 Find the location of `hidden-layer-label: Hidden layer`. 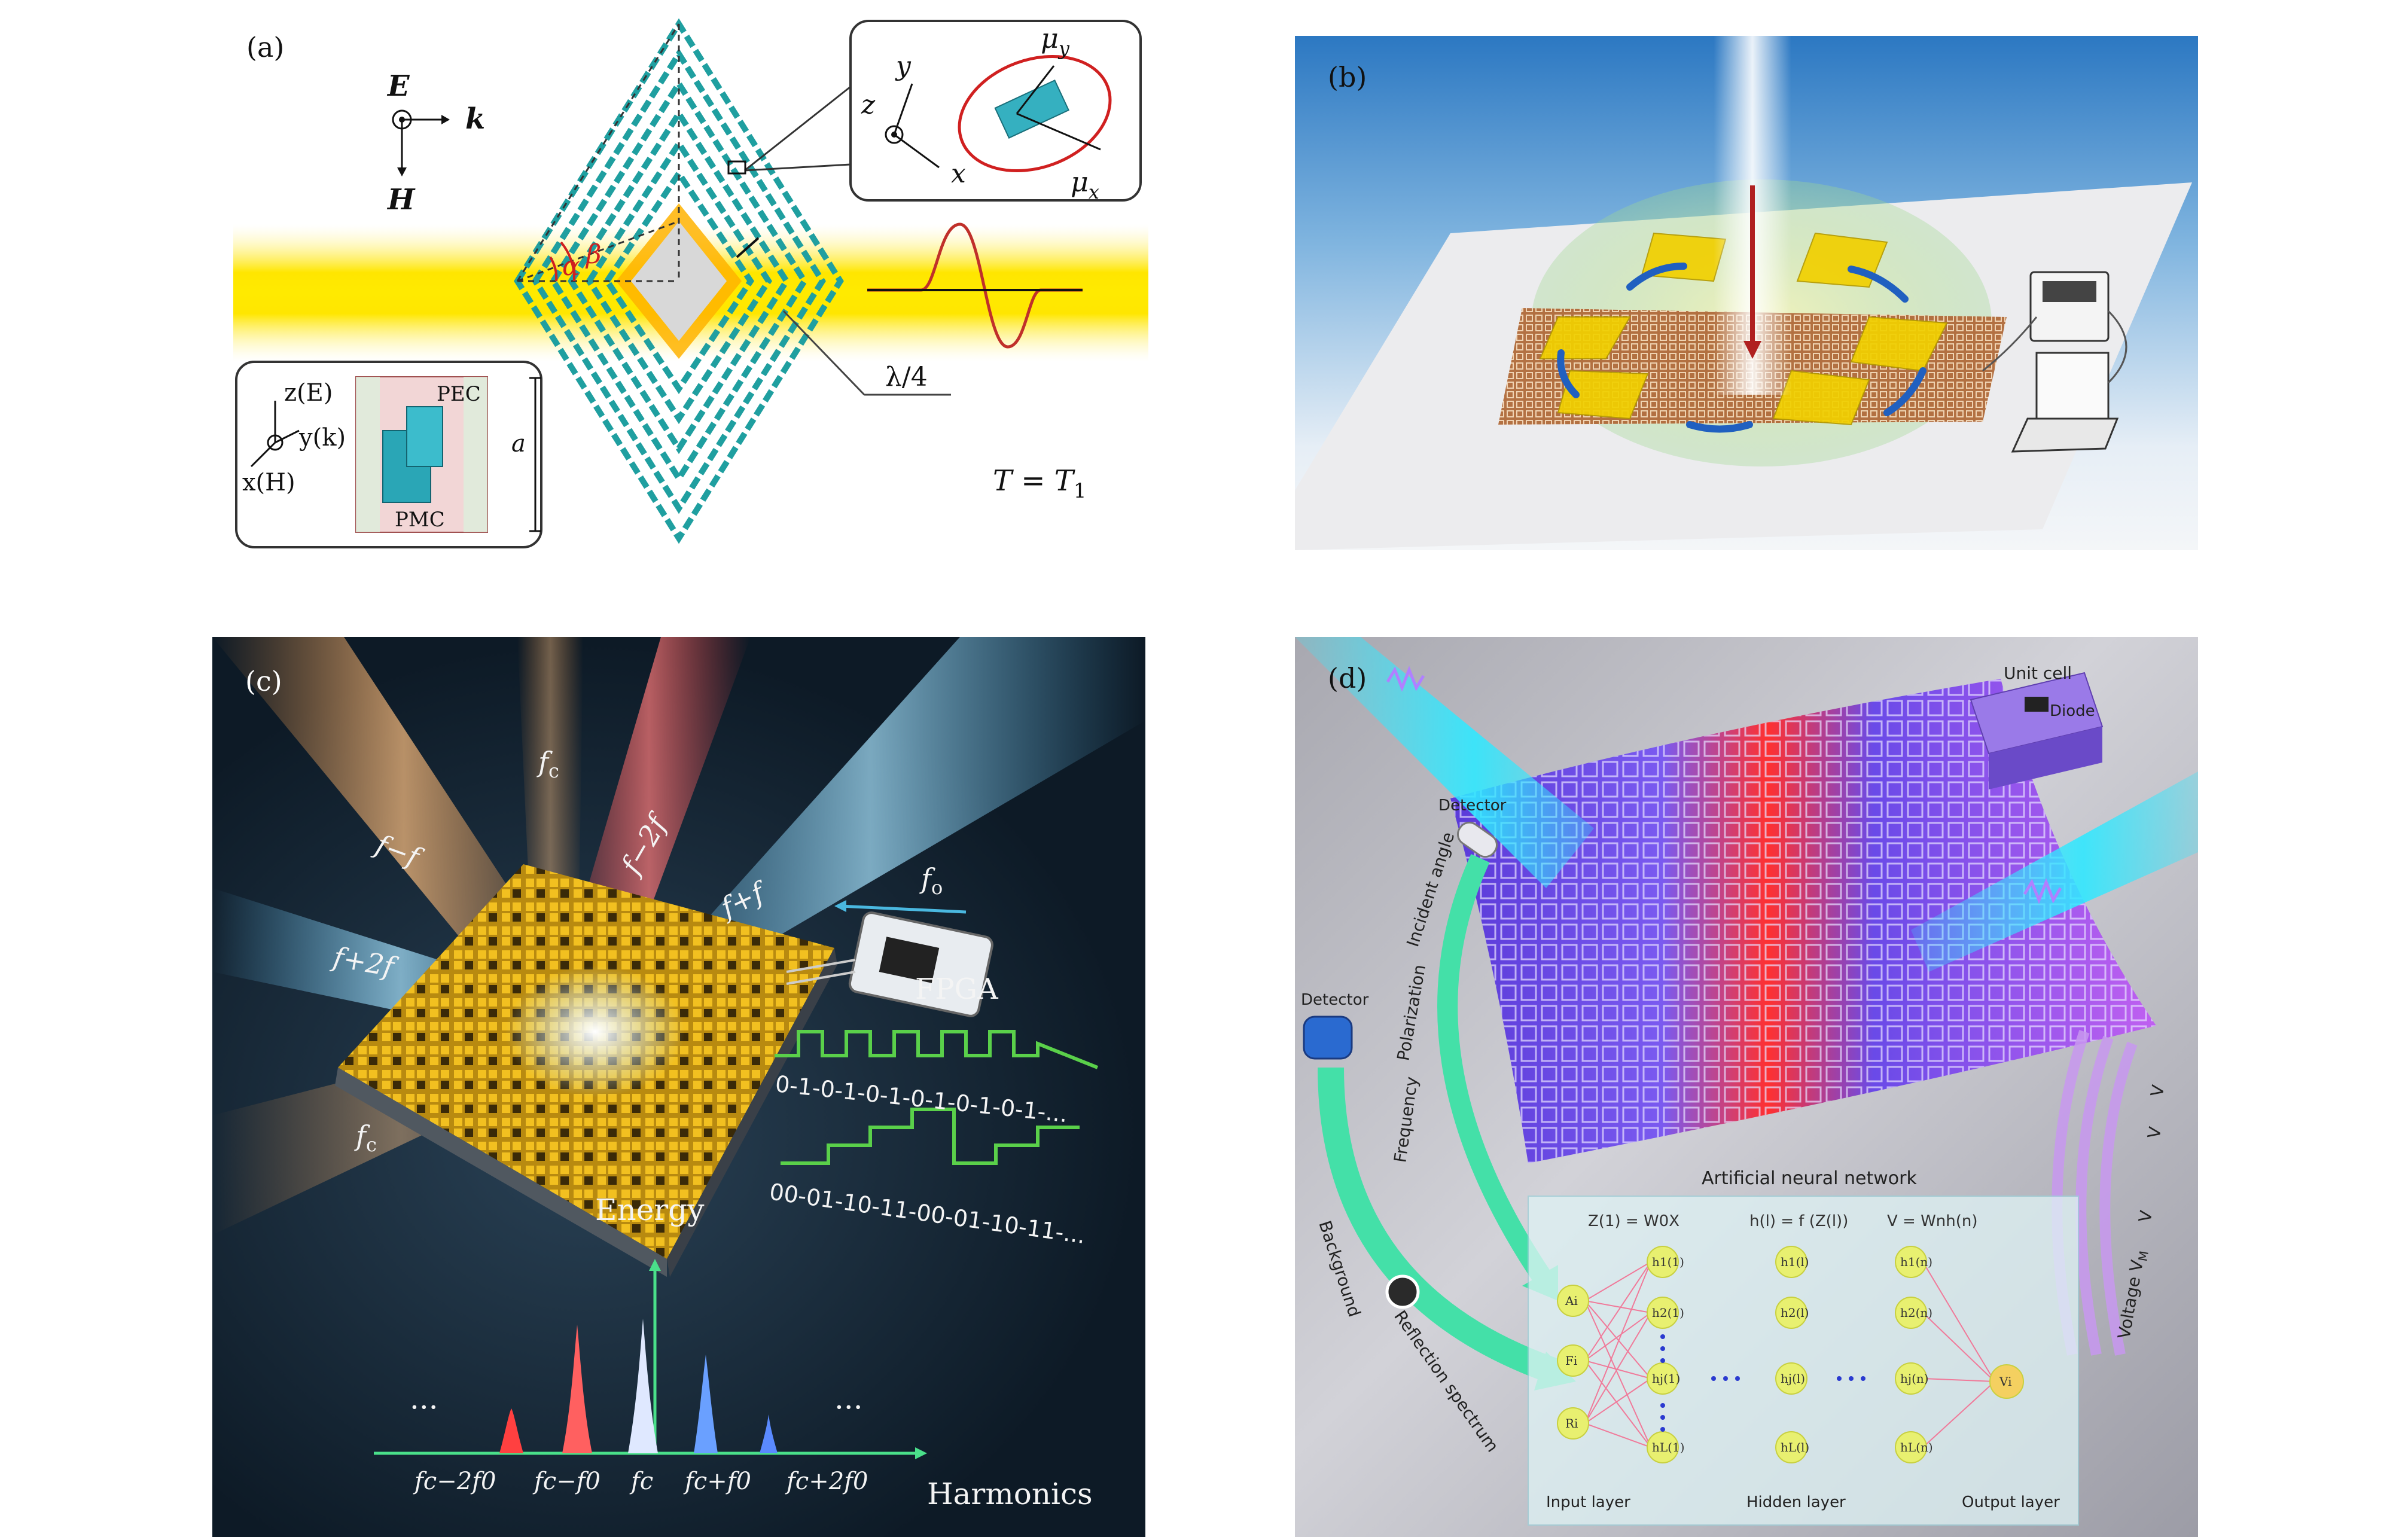

hidden-layer-label: Hidden layer is located at coordinates (1796, 1502).